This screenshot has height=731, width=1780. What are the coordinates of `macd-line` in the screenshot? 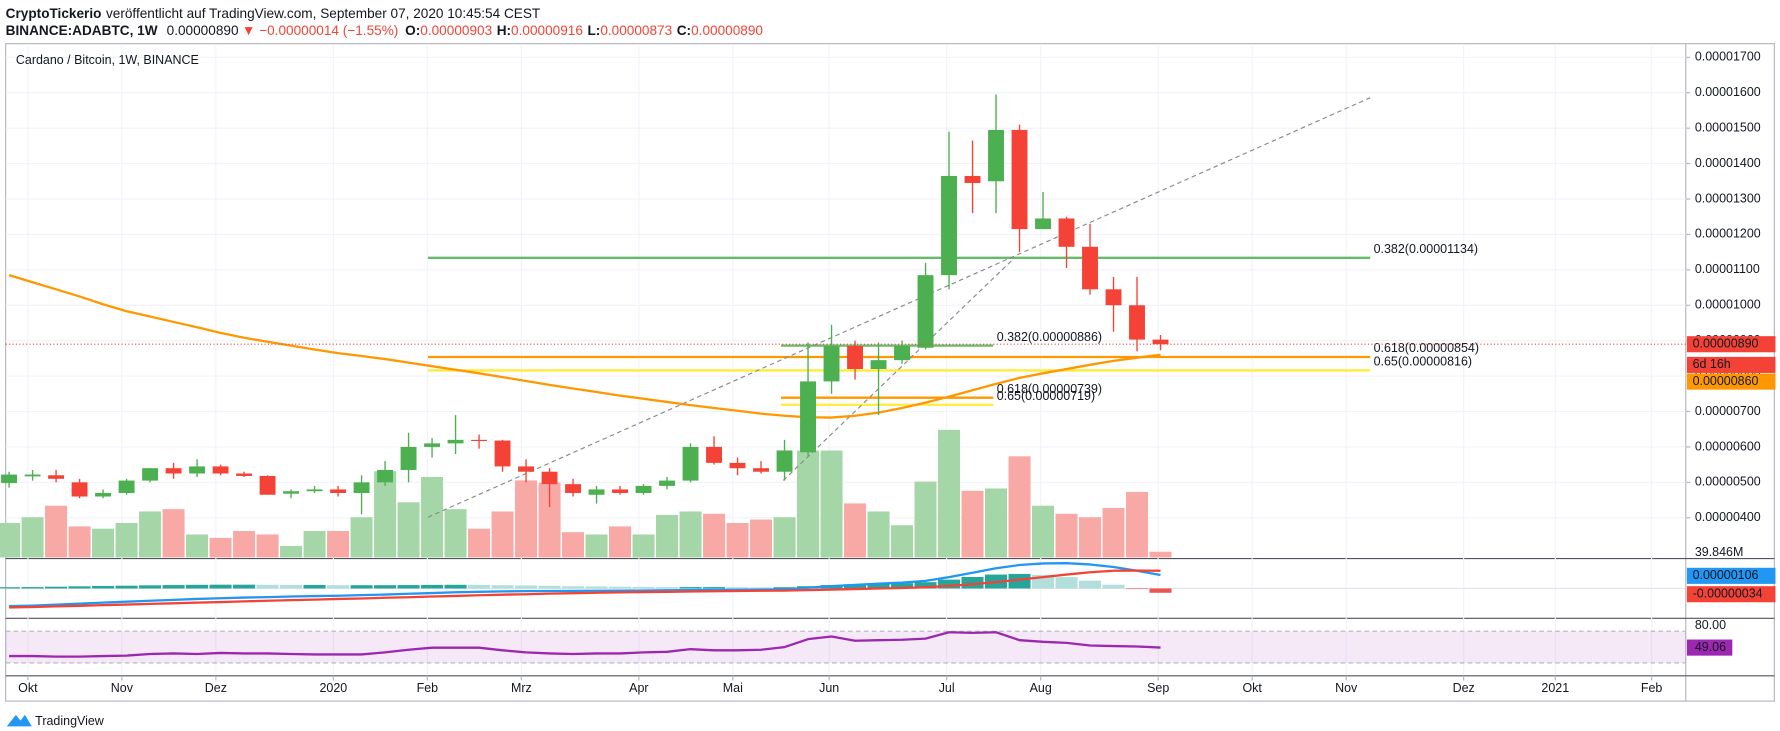 It's located at (585, 585).